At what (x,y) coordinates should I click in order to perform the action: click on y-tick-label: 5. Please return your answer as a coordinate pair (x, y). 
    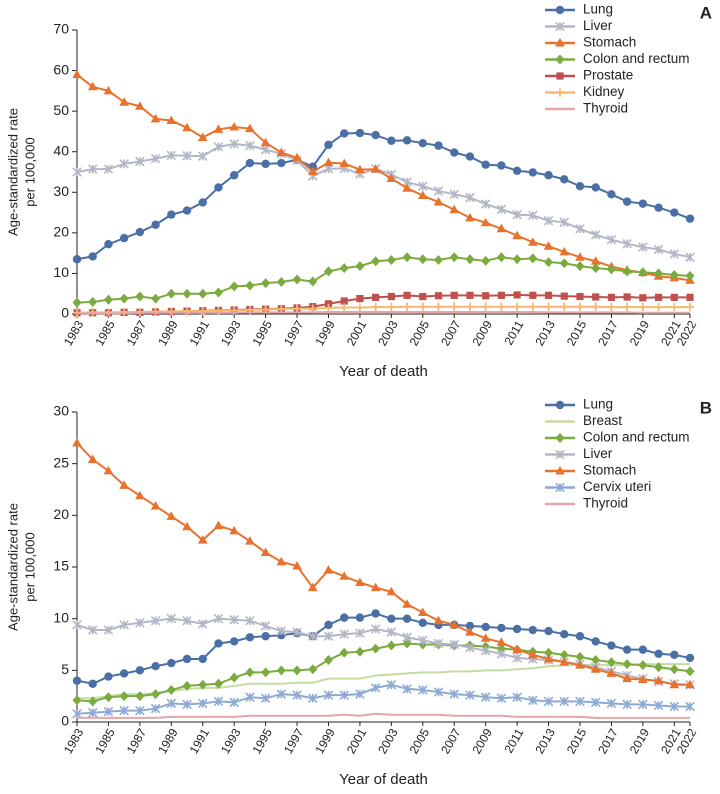
    Looking at the image, I should click on (65, 669).